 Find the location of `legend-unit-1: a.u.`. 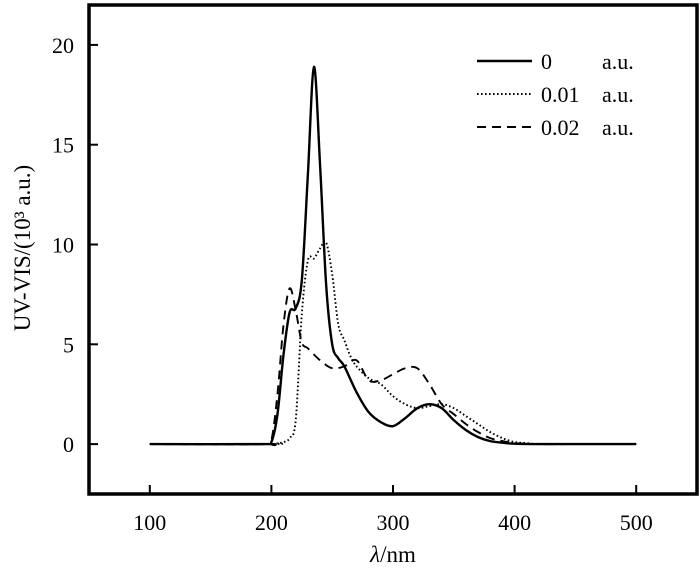

legend-unit-1: a.u. is located at coordinates (618, 94).